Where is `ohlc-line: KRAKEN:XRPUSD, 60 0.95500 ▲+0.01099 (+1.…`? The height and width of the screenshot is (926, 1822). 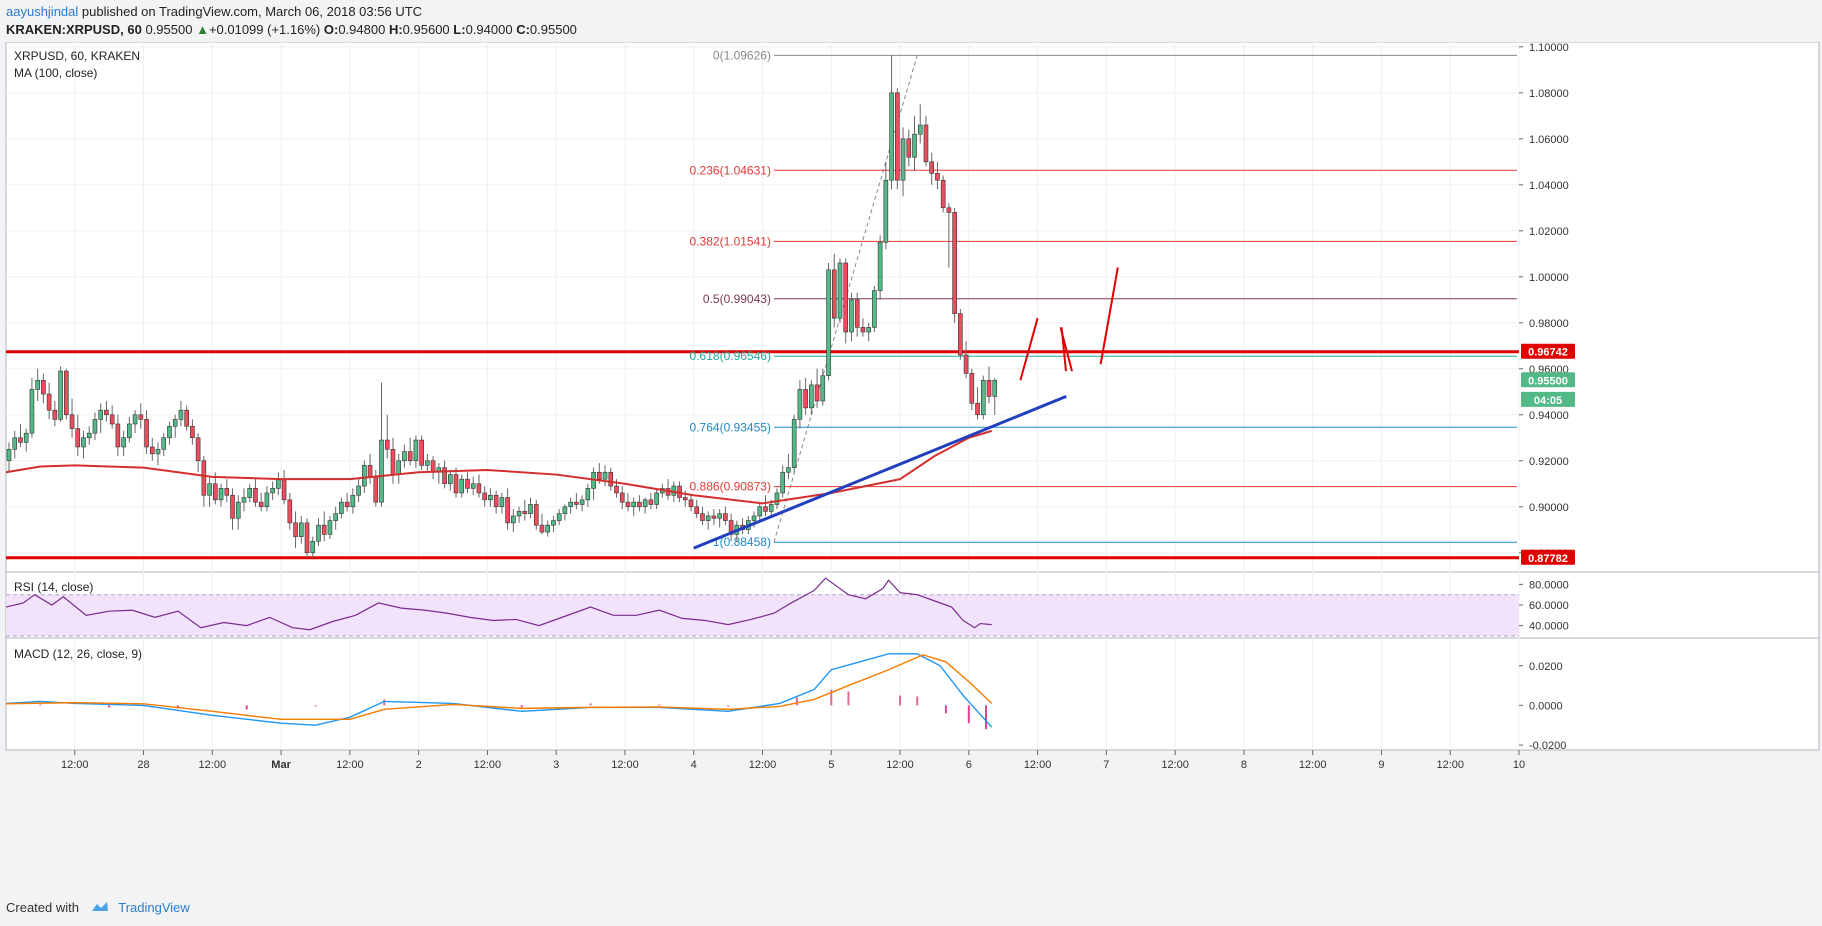
ohlc-line: KRAKEN:XRPUSD, 60 0.95500 ▲+0.01099 (+1.… is located at coordinates (291, 29).